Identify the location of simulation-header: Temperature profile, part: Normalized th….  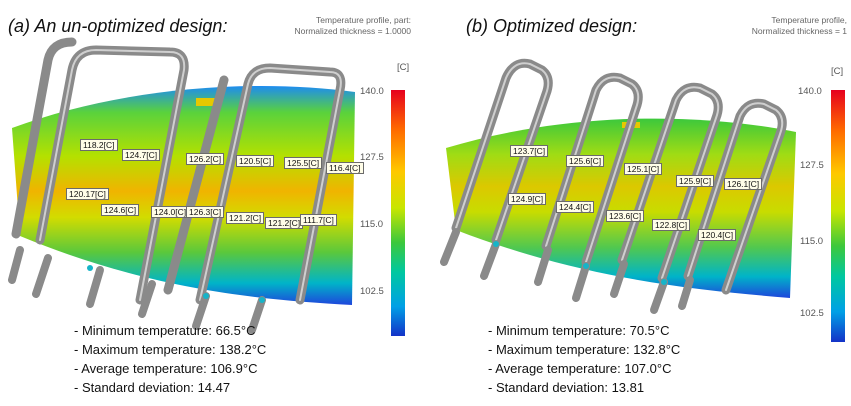
(353, 26).